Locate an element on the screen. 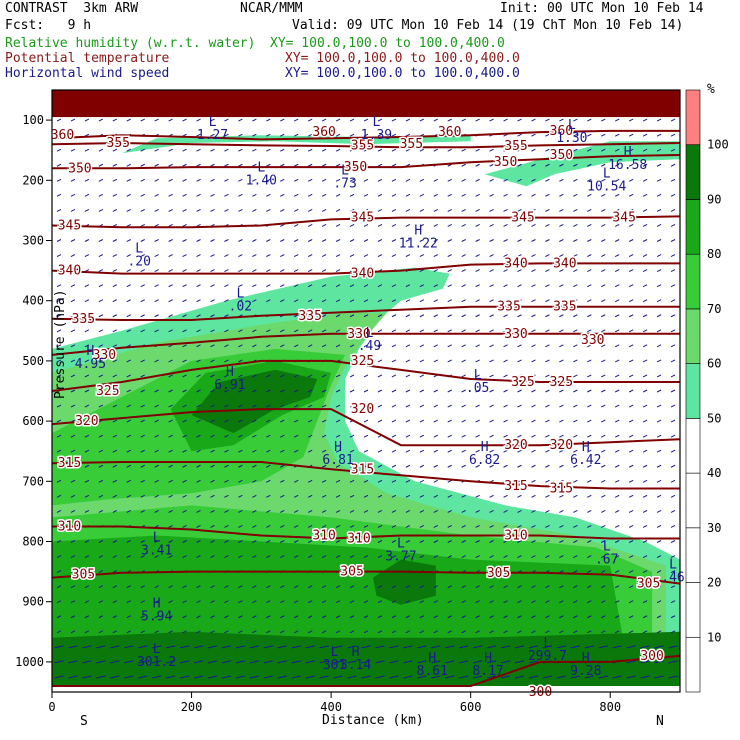 The height and width of the screenshot is (740, 740). theta-label: 335 is located at coordinates (309, 316).